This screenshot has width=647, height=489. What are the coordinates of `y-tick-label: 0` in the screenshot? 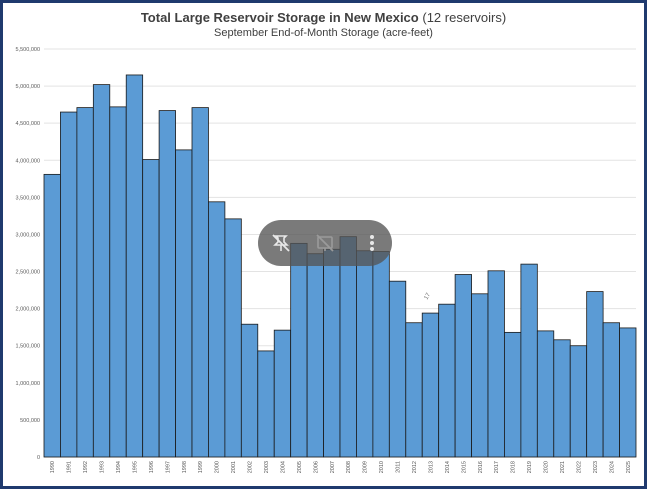 It's located at (38, 458).